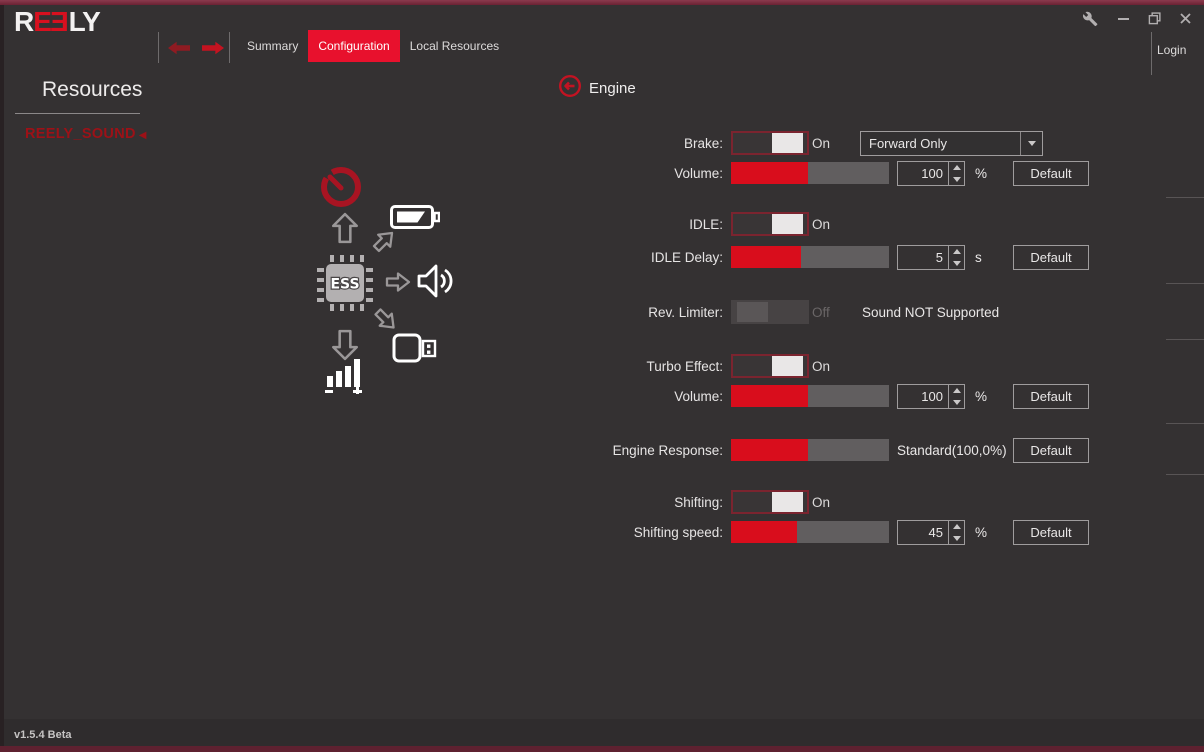 The height and width of the screenshot is (752, 1204). What do you see at coordinates (836, 143) in the screenshot?
I see `brake-row: Brake: On Forward Only` at bounding box center [836, 143].